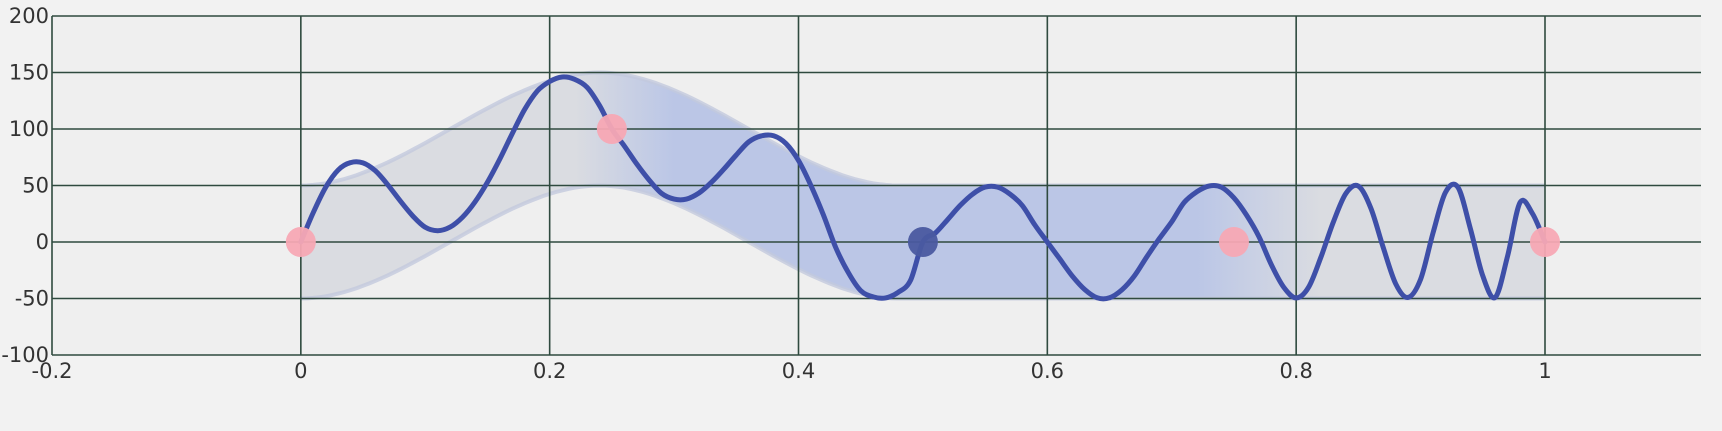 The height and width of the screenshot is (431, 1722). What do you see at coordinates (35, 186) in the screenshot?
I see `y-tick-label: 50` at bounding box center [35, 186].